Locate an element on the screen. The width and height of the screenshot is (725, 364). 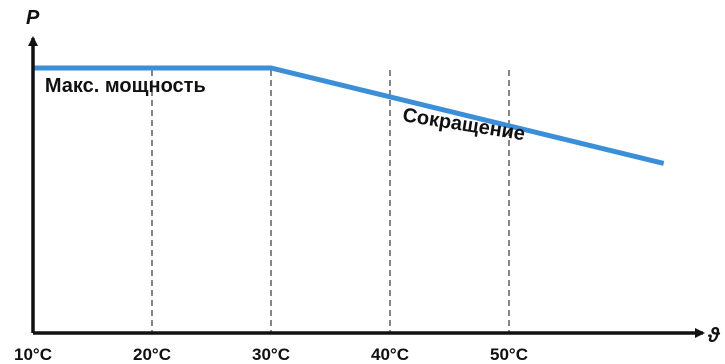
x-tick-labels: 10°C 20°C 30°C 40°C 50°C is located at coordinates (271, 354).